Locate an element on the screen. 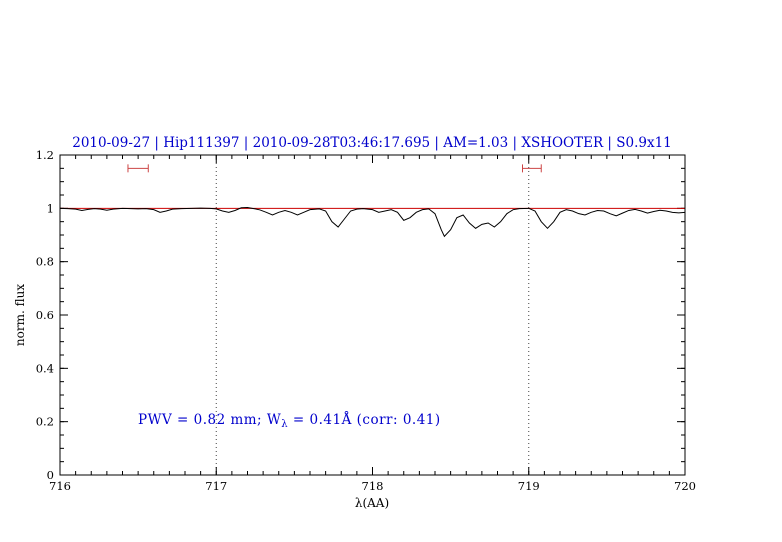 The height and width of the screenshot is (542, 782). y-tick-label: 1 is located at coordinates (50, 208).